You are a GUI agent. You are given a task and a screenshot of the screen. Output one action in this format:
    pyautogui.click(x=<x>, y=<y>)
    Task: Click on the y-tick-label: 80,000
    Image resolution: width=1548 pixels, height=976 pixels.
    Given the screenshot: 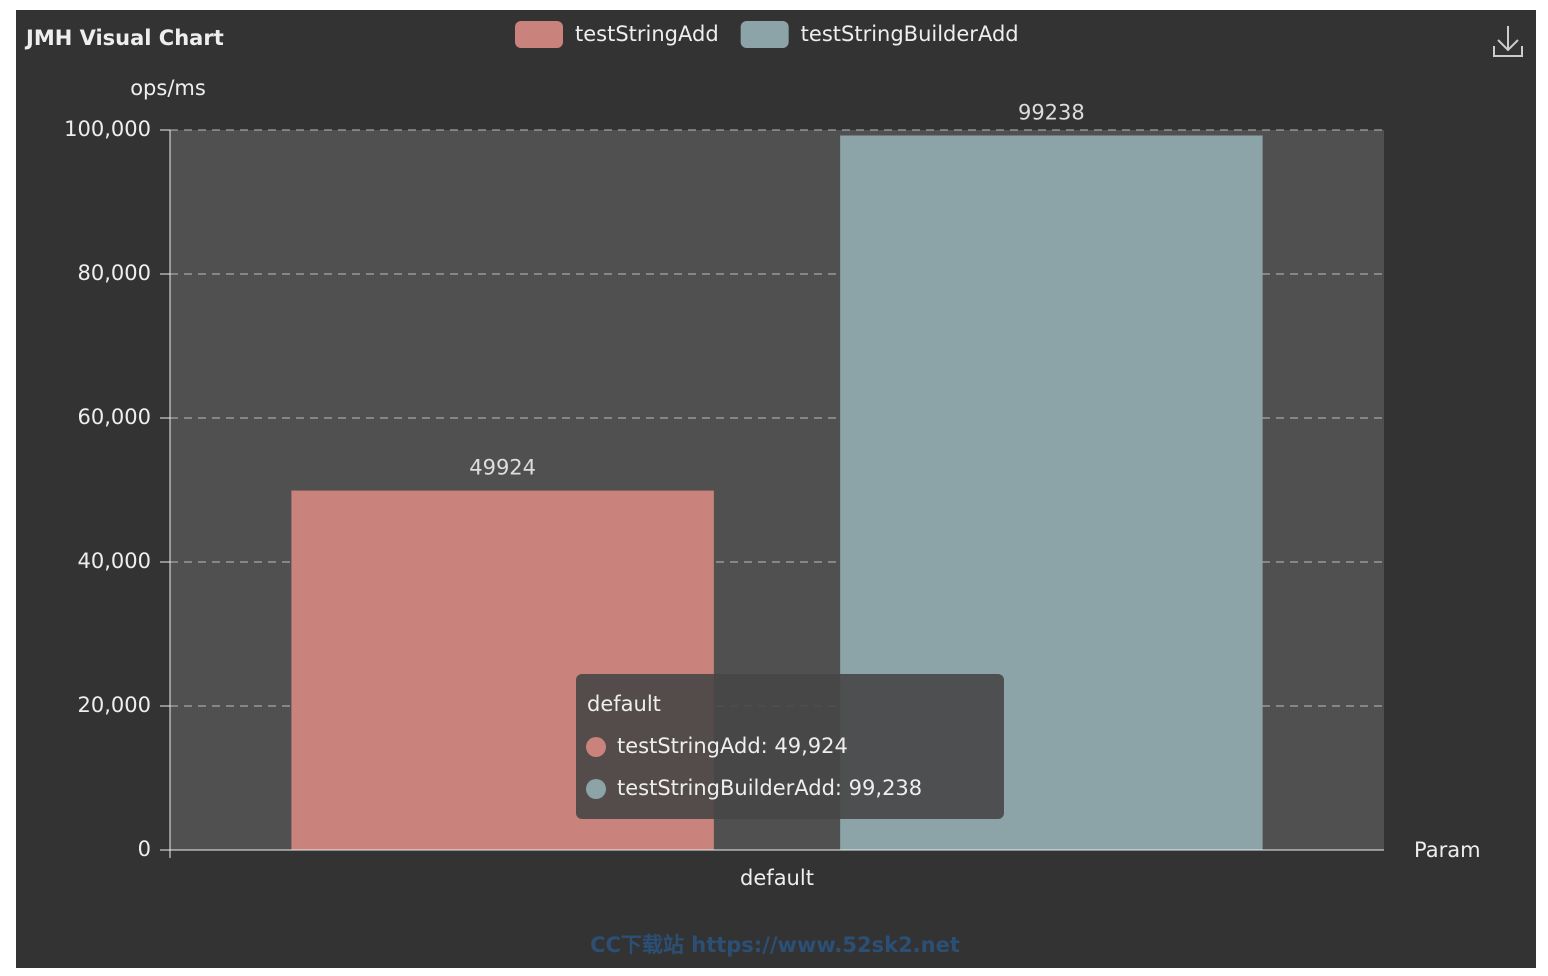 What is the action you would take?
    pyautogui.click(x=114, y=273)
    